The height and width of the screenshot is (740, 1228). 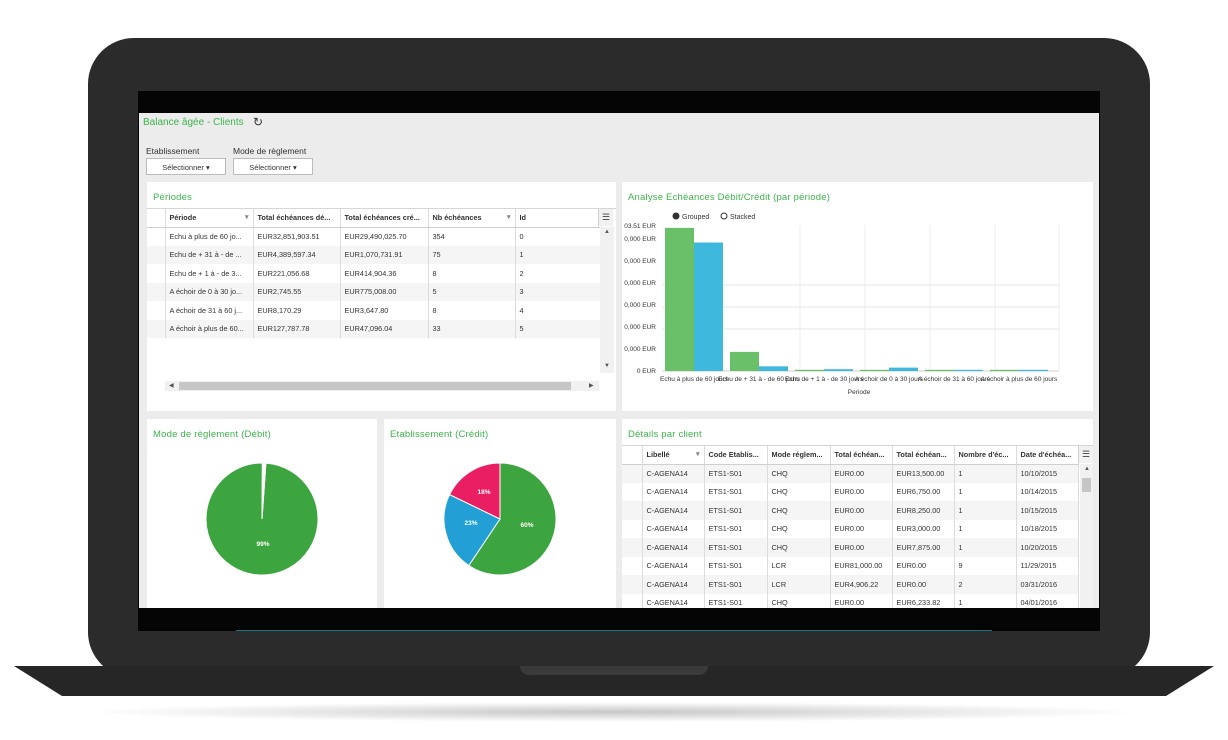 What do you see at coordinates (258, 122) in the screenshot?
I see `refresh-icon: ↻` at bounding box center [258, 122].